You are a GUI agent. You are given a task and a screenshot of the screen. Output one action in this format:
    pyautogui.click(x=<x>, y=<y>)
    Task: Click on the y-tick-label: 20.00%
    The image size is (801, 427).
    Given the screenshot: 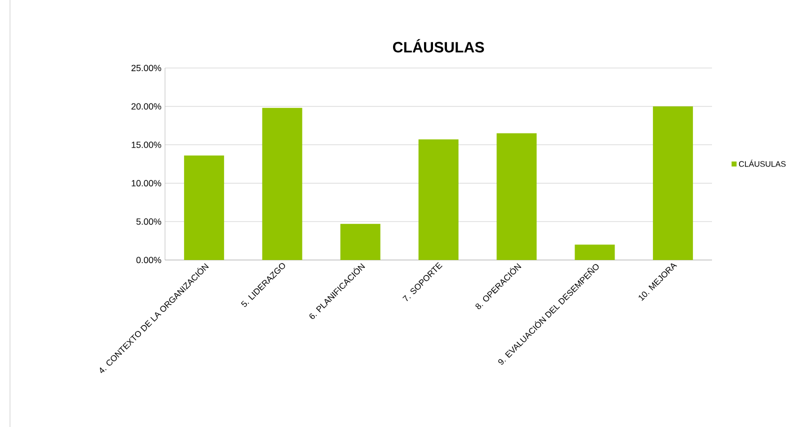 What is the action you would take?
    pyautogui.click(x=147, y=106)
    